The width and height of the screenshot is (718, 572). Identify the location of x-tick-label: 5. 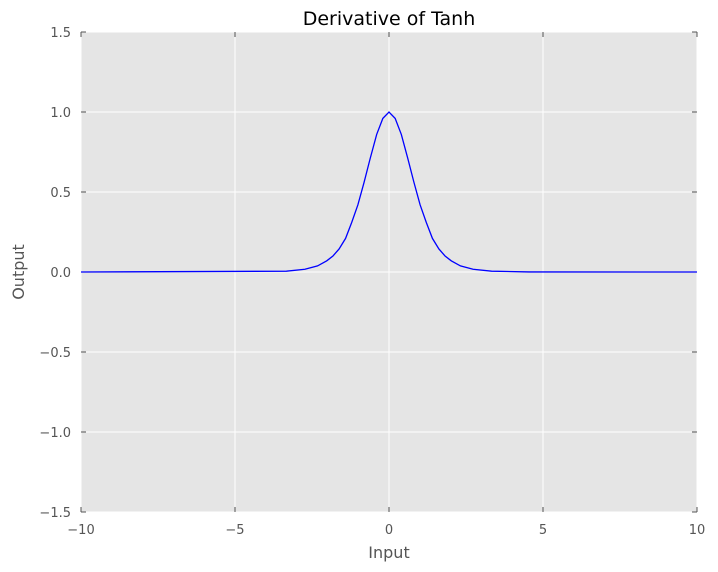
(543, 530).